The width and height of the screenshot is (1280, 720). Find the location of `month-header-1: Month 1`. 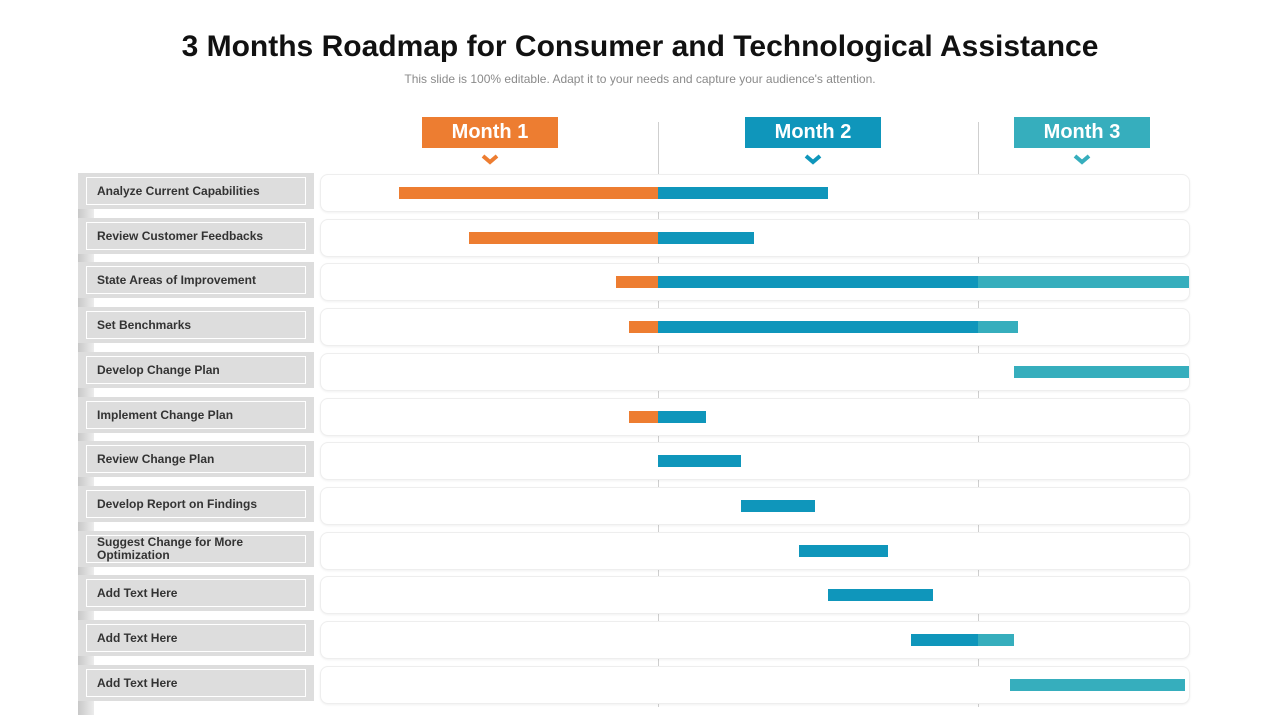

month-header-1: Month 1 is located at coordinates (490, 141).